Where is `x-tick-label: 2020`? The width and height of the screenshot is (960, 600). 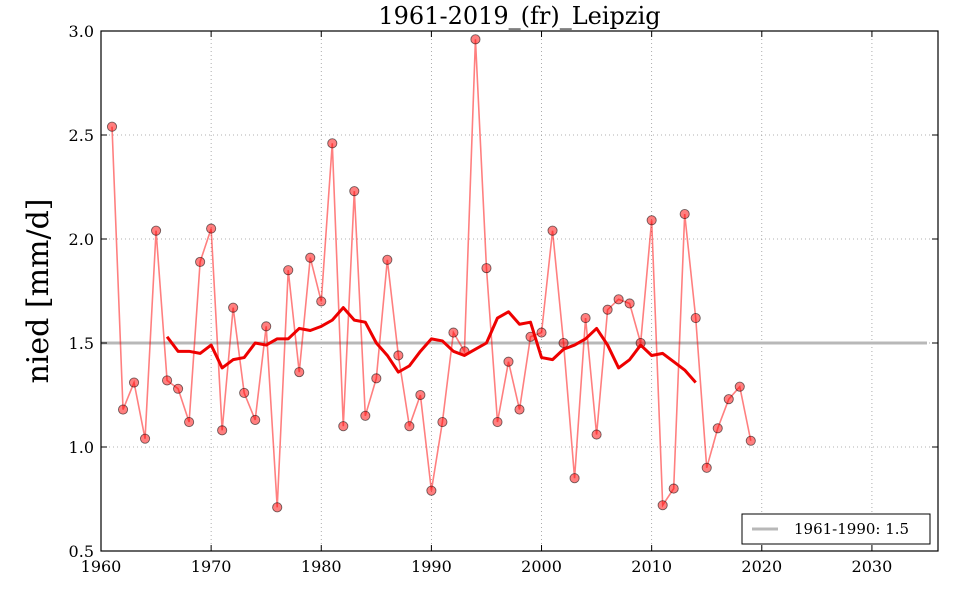
x-tick-label: 2020 is located at coordinates (761, 566).